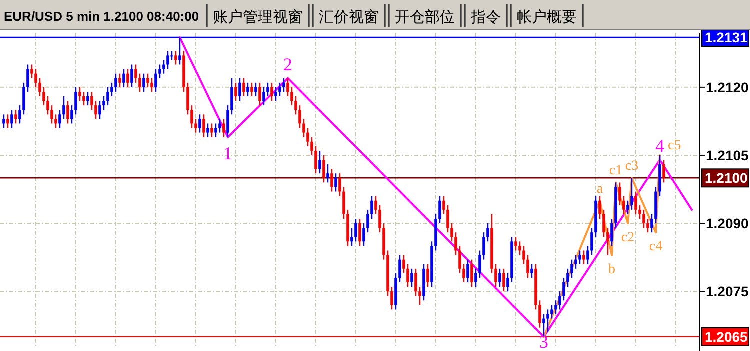  What do you see at coordinates (726, 38) in the screenshot?
I see `ref-line-label: 1.2131` at bounding box center [726, 38].